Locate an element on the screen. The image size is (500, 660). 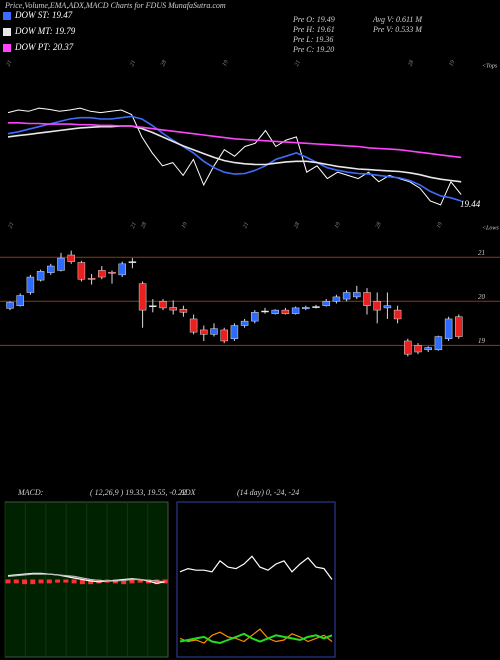
pre-close: Pre C: 19.20 is located at coordinates (313, 49).